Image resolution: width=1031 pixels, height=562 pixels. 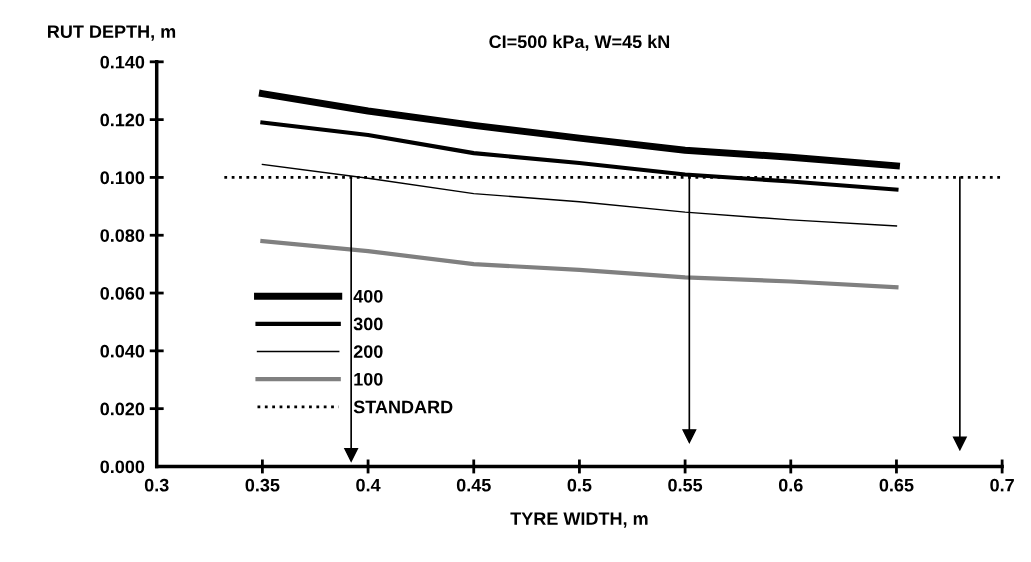 I want to click on y-tick-label: 0.000, so click(x=122, y=467).